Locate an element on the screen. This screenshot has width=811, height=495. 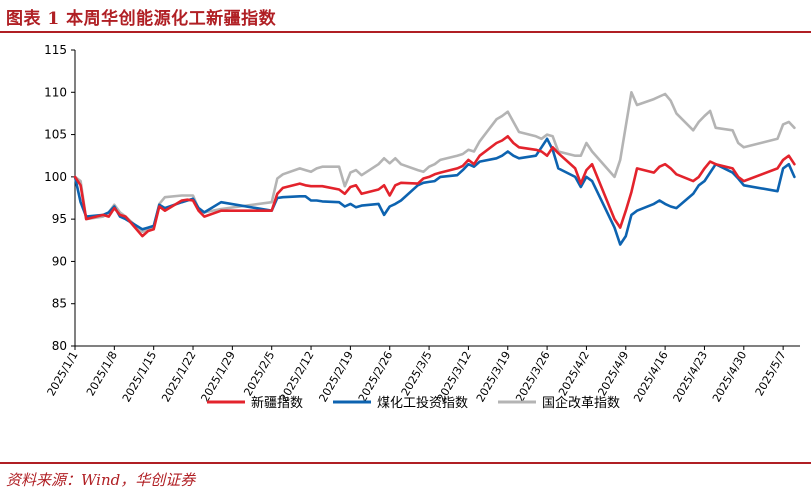
x-tick-label: 2025/1/1 is located at coordinates (63, 373).